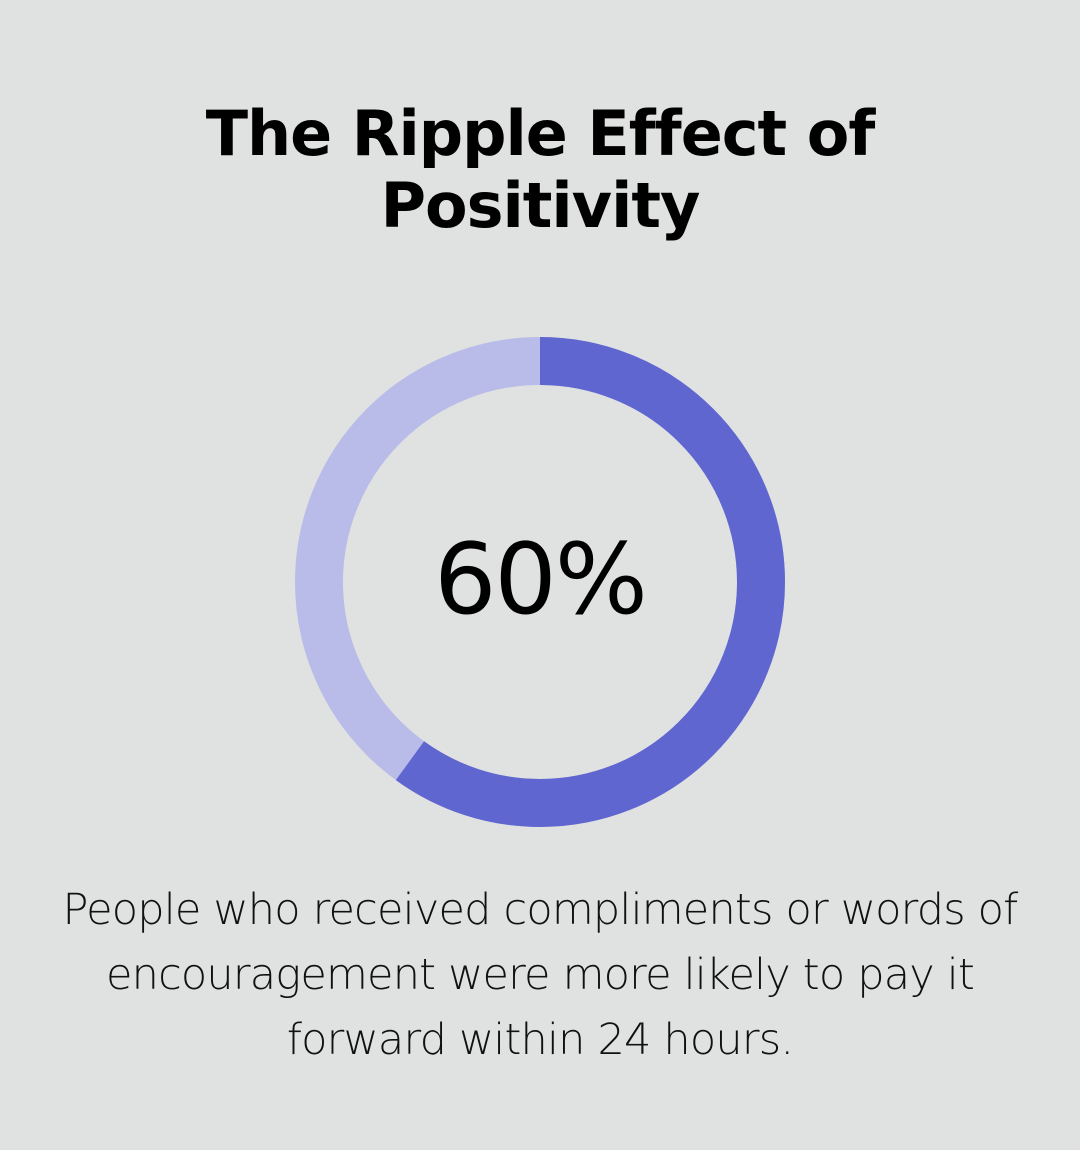  I want to click on caption-line-3: forward within 24 hours., so click(540, 1040).